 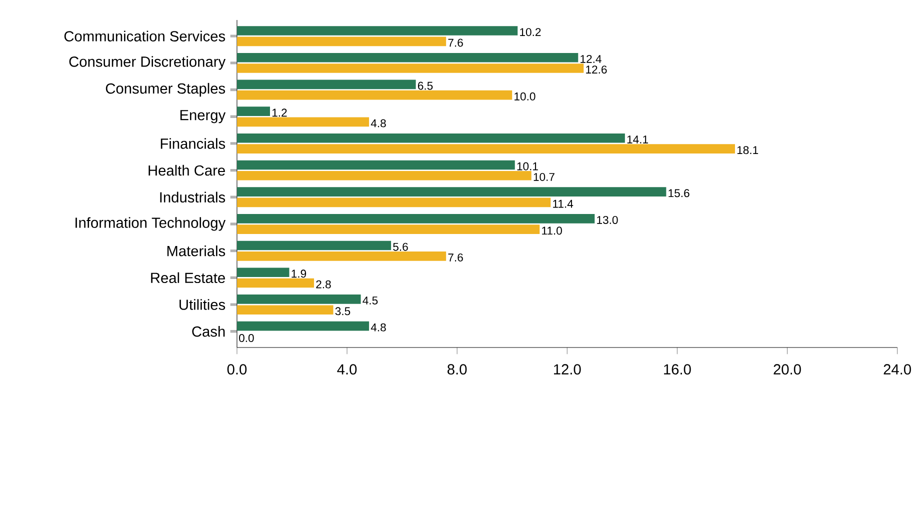 What do you see at coordinates (552, 230) in the screenshot?
I see `data-label: 11.0` at bounding box center [552, 230].